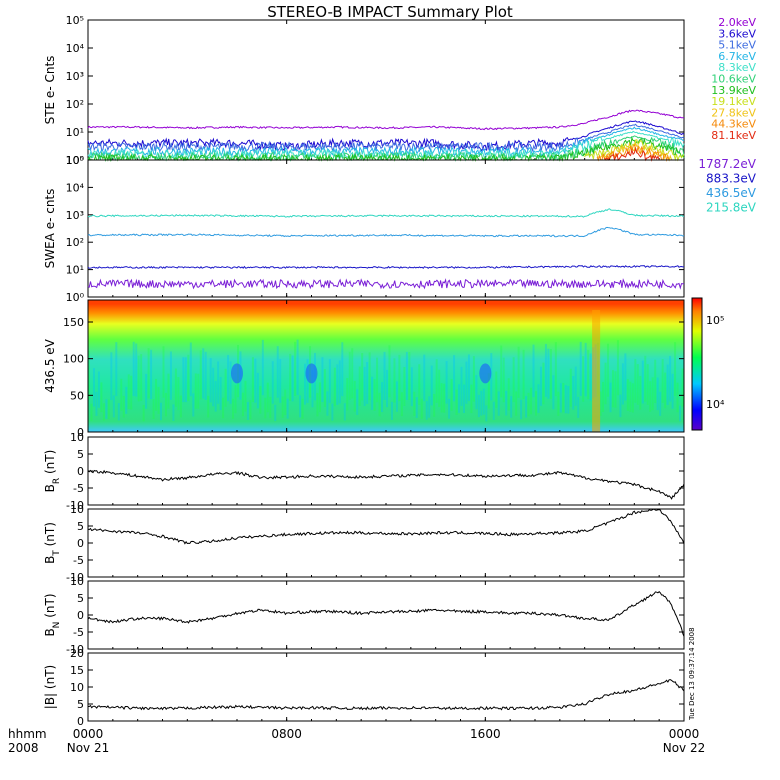 The image size is (780, 780). What do you see at coordinates (80, 454) in the screenshot?
I see `y-tick-label: 5` at bounding box center [80, 454].